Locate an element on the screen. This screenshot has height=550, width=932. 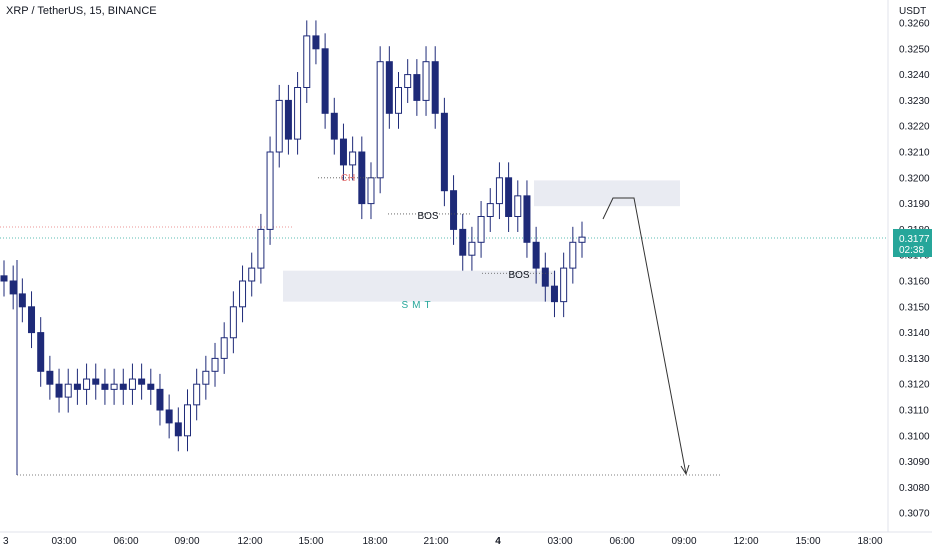
price-tick-label: 0.3070 is located at coordinates (914, 514).